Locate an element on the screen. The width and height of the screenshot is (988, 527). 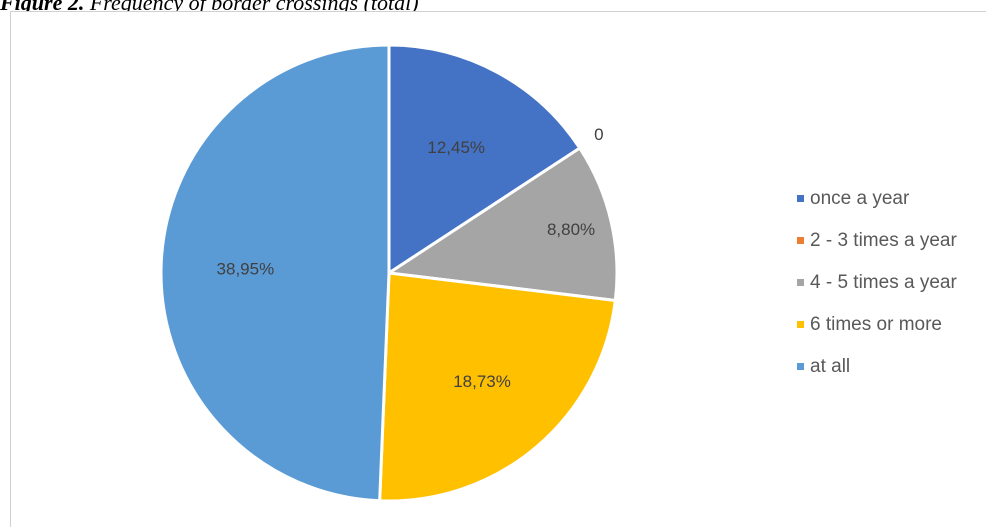
legend-label: 4 - 5 times a year is located at coordinates (883, 282).